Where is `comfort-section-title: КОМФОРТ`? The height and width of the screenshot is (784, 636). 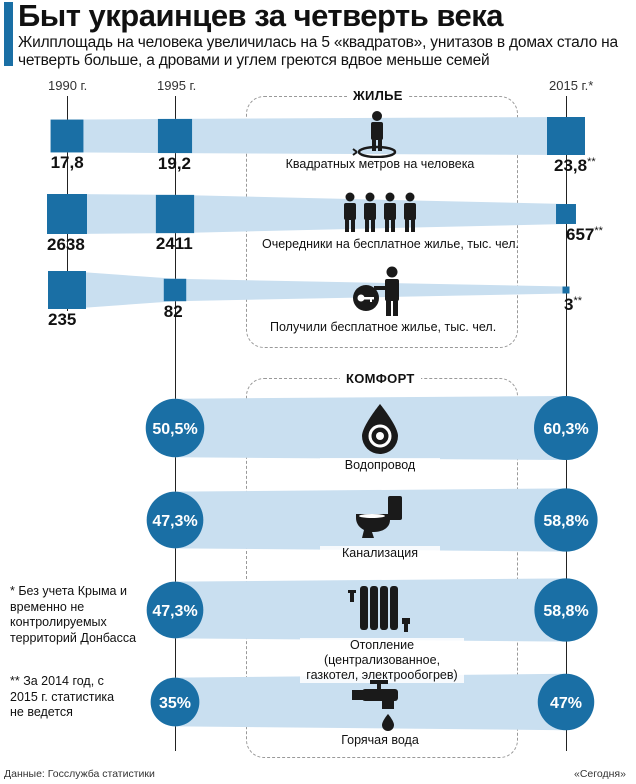
comfort-section-title: КОМФОРТ is located at coordinates (380, 378).